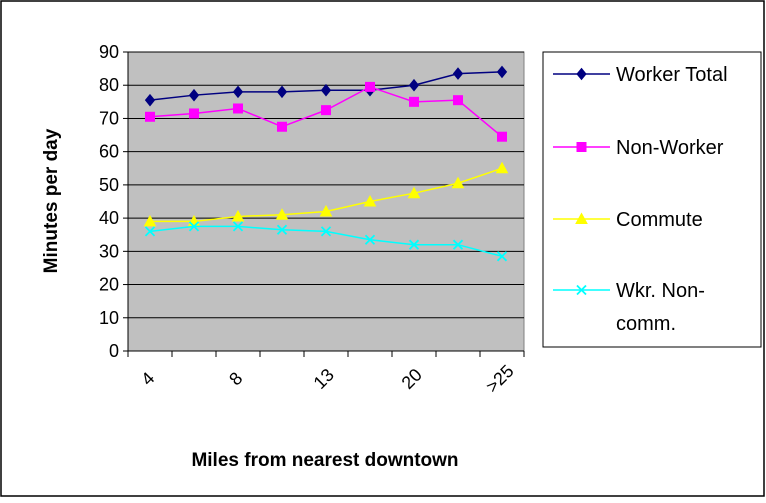  Describe the element at coordinates (109, 85) in the screenshot. I see `y-tick-label: 80` at that location.